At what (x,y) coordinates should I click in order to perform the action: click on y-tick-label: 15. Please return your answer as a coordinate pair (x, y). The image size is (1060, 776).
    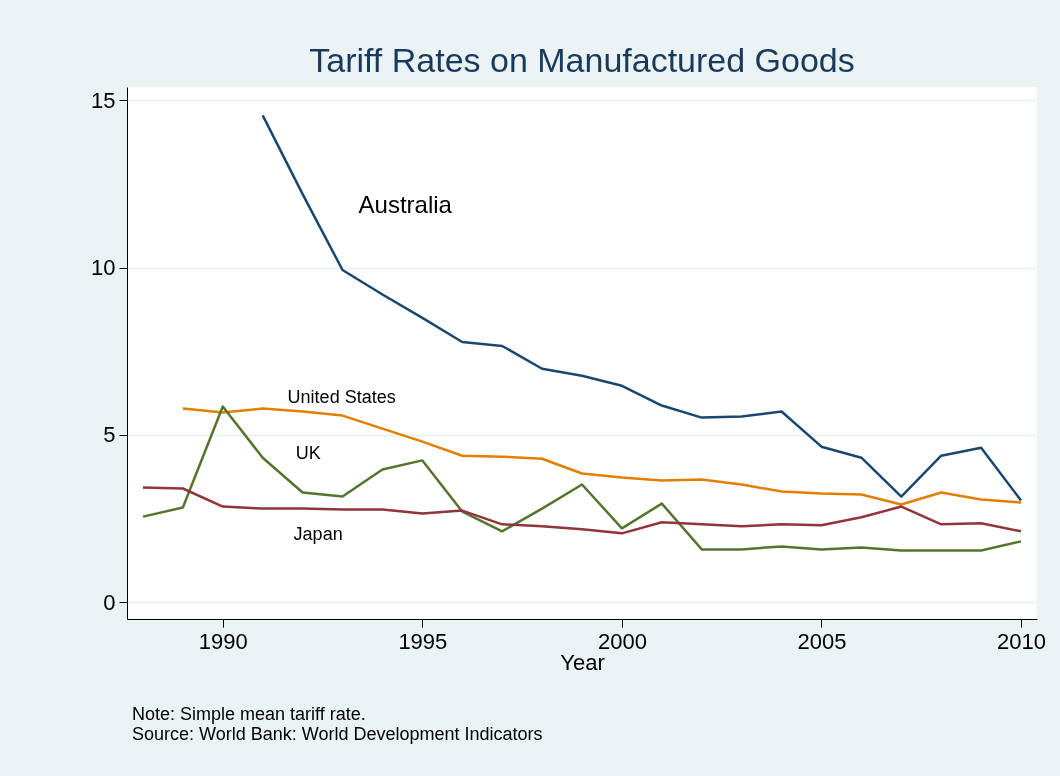
    Looking at the image, I should click on (103, 100).